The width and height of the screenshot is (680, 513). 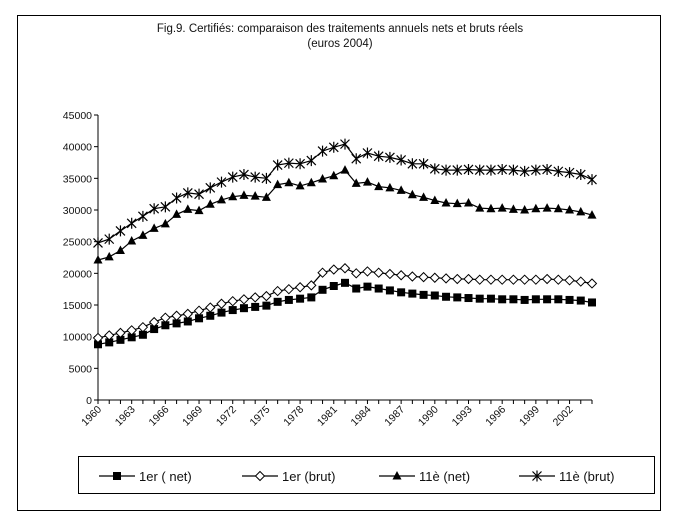 What do you see at coordinates (462, 416) in the screenshot?
I see `x-tick-label: 1993` at bounding box center [462, 416].